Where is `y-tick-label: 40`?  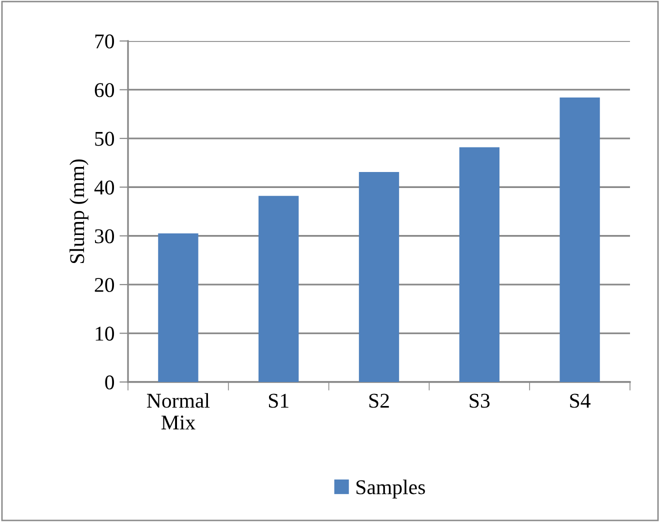
y-tick-label: 40 is located at coordinates (104, 187).